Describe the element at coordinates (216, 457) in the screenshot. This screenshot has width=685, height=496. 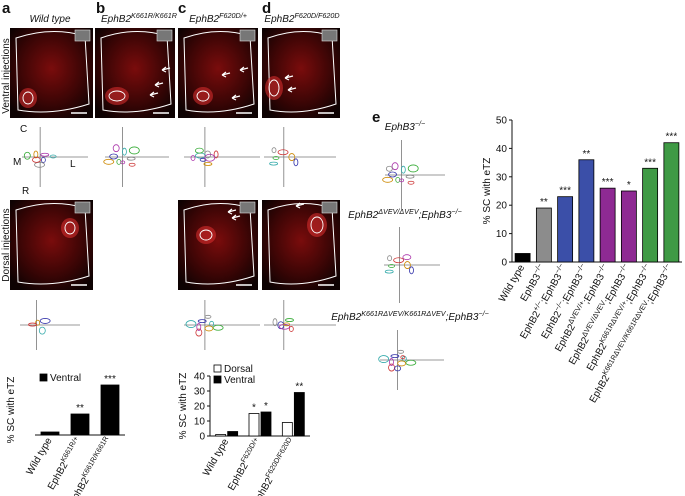
I see `x-tick-label: Wild type` at that location.